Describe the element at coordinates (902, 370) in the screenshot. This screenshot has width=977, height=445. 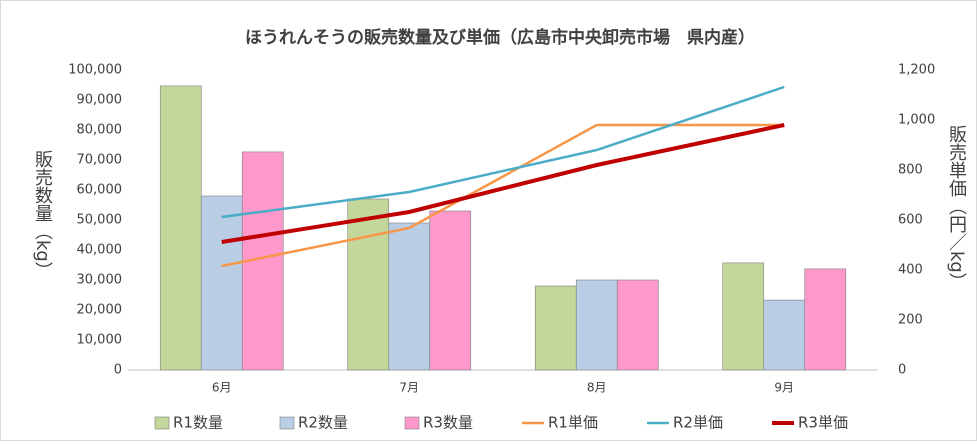
I see `y2-tick-label: 0` at that location.